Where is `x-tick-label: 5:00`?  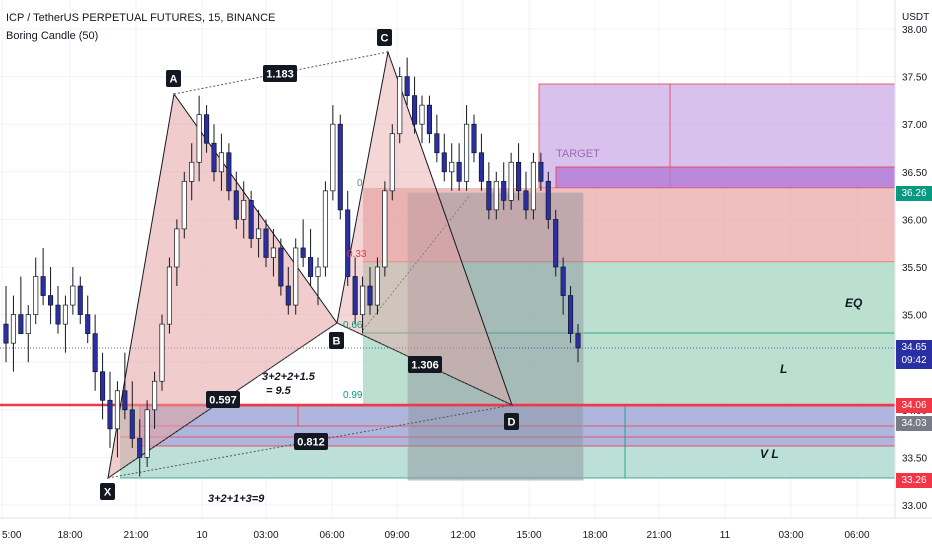 x-tick-label: 5:00 is located at coordinates (12, 535).